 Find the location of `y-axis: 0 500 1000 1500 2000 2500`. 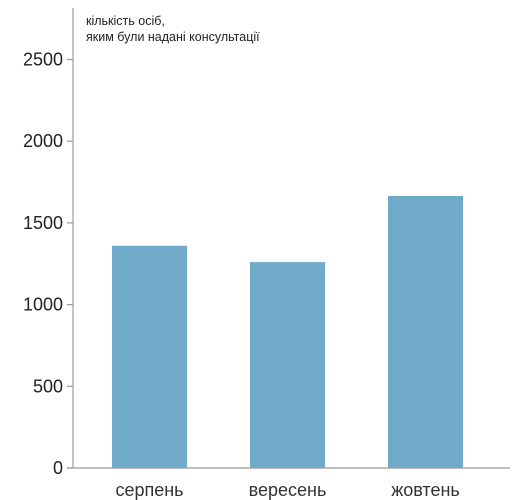

y-axis: 0 500 1000 1500 2000 2500 is located at coordinates (48, 243).